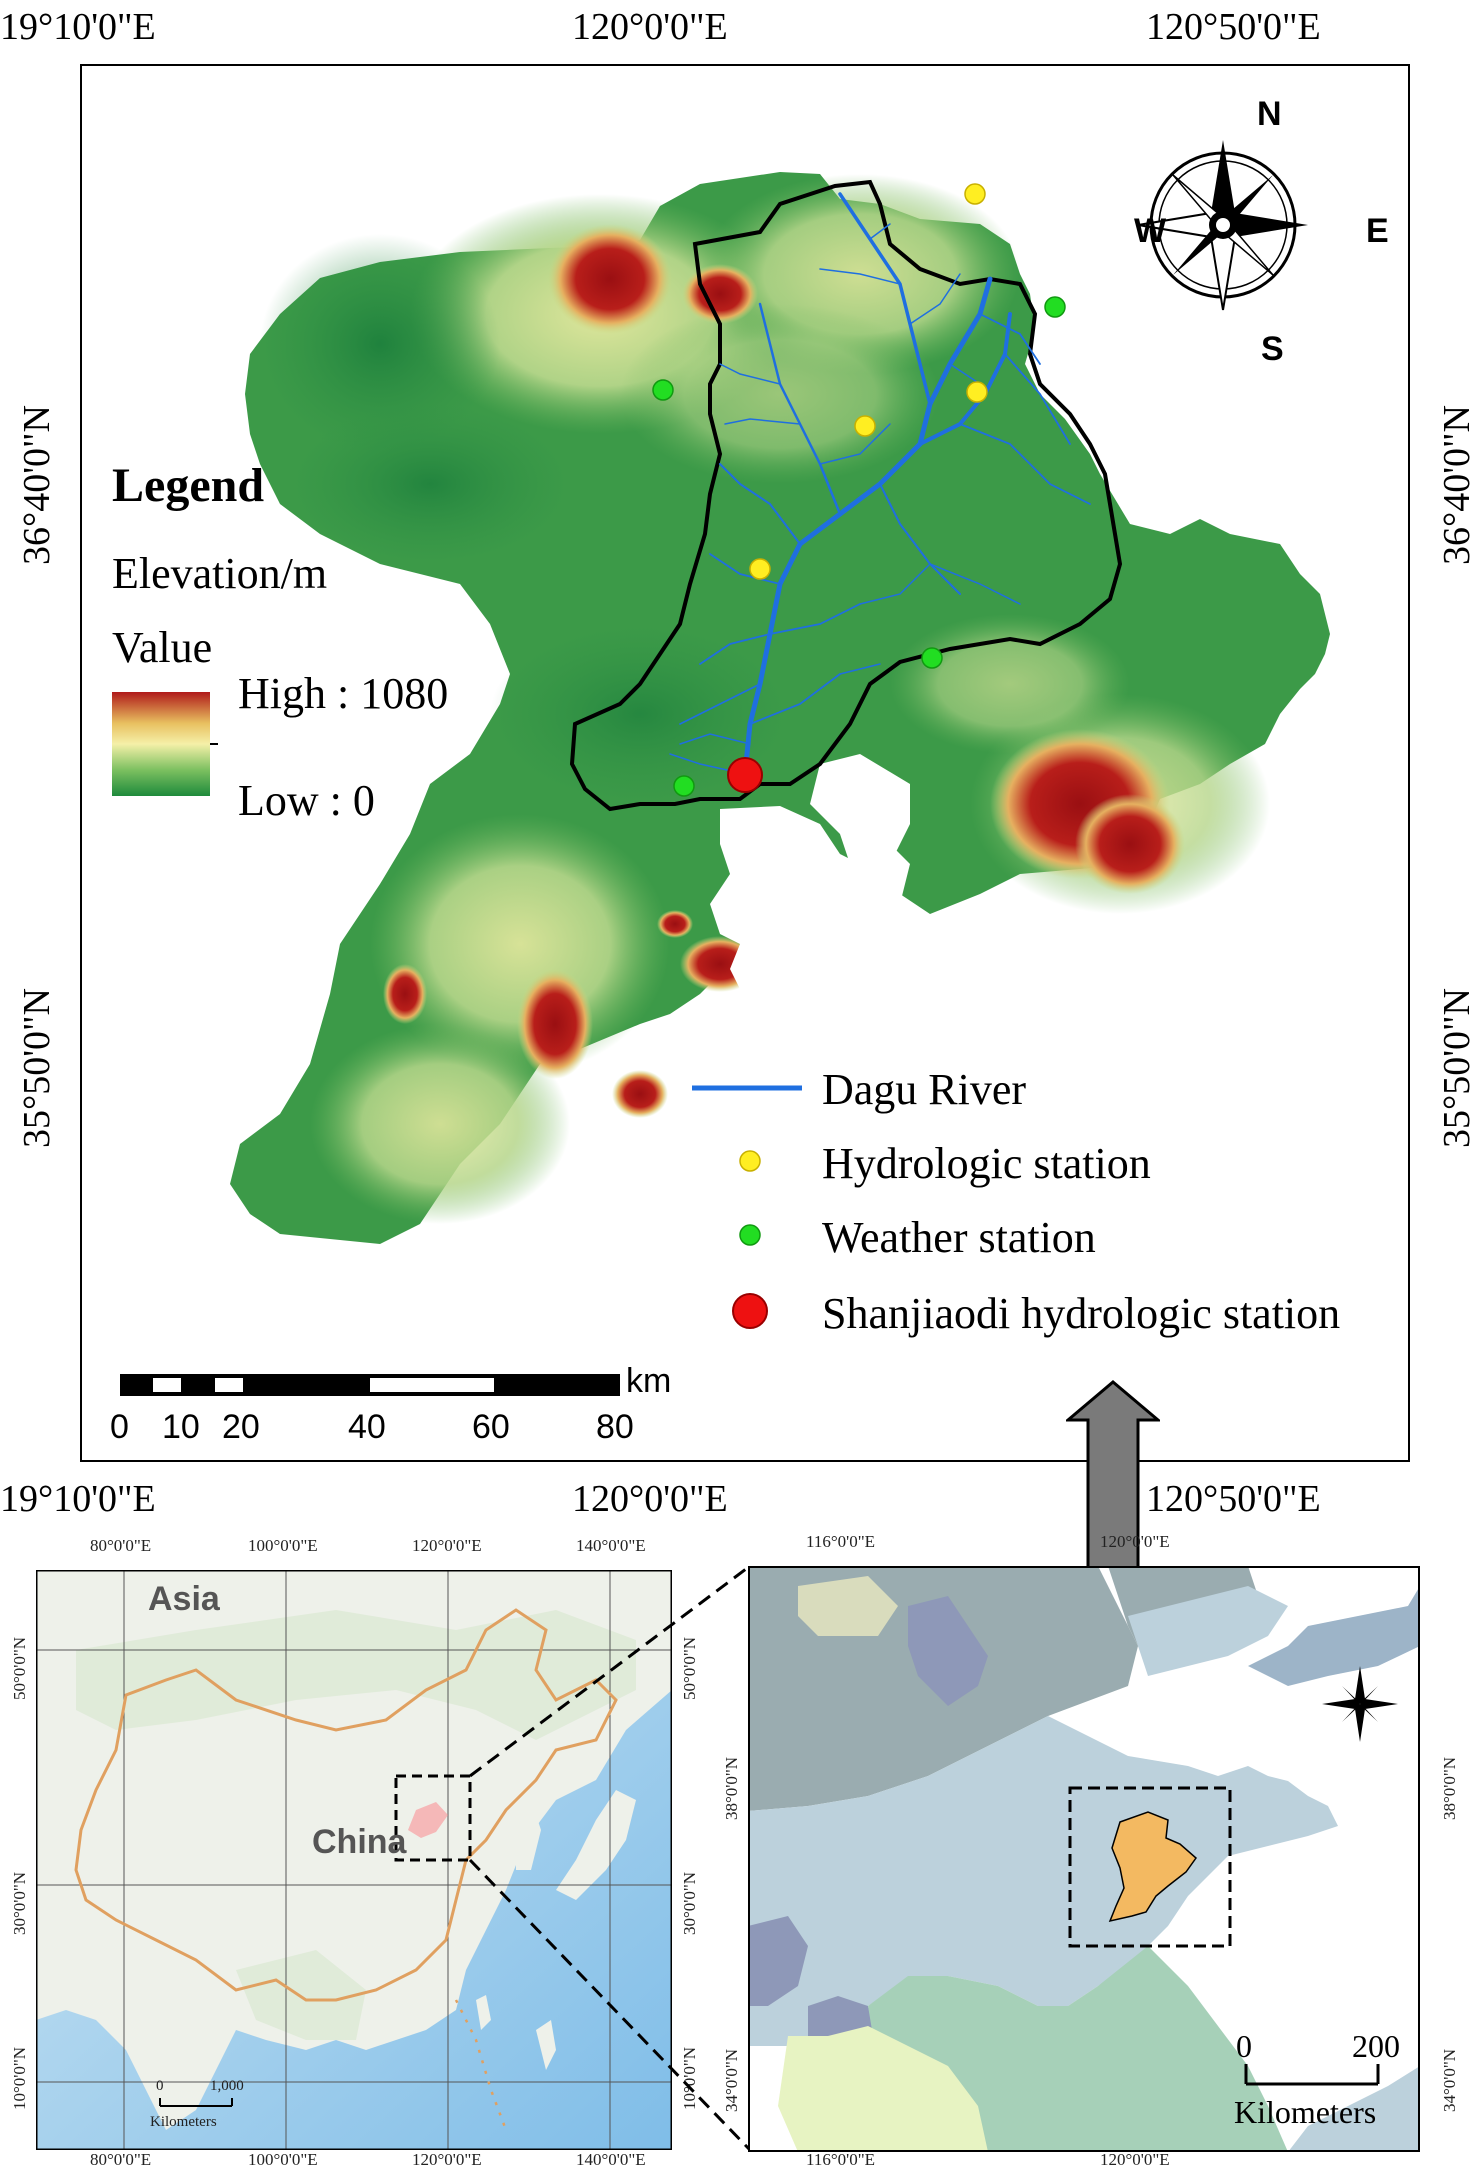 This screenshot has width=1473, height=2172. I want to click on qingdao-target-area, so click(1153, 1867).